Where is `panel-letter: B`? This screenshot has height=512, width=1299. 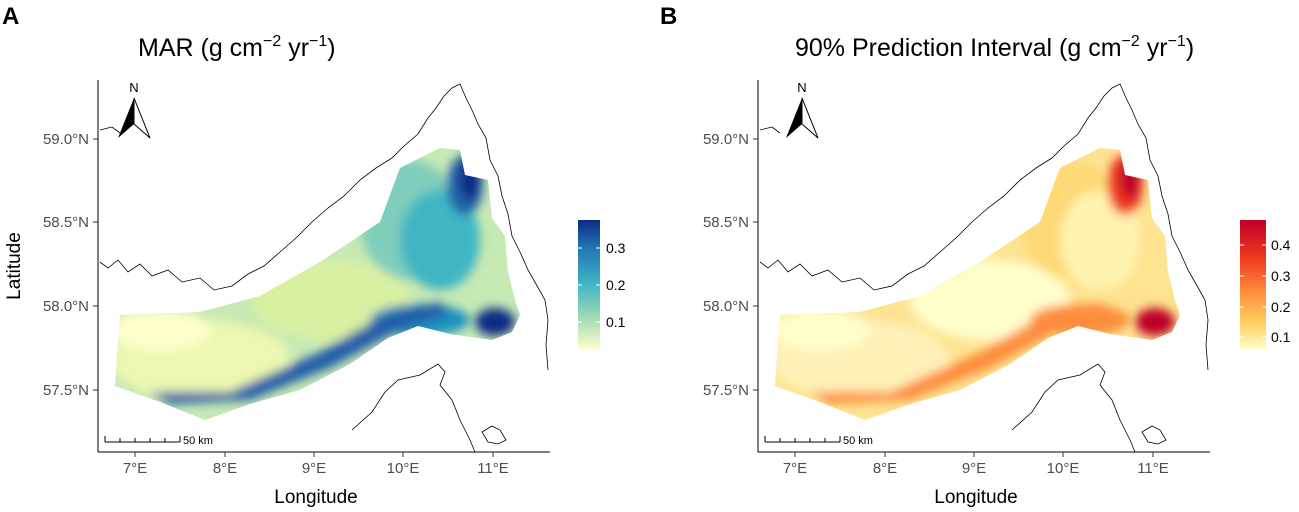
panel-letter: B is located at coordinates (668, 16).